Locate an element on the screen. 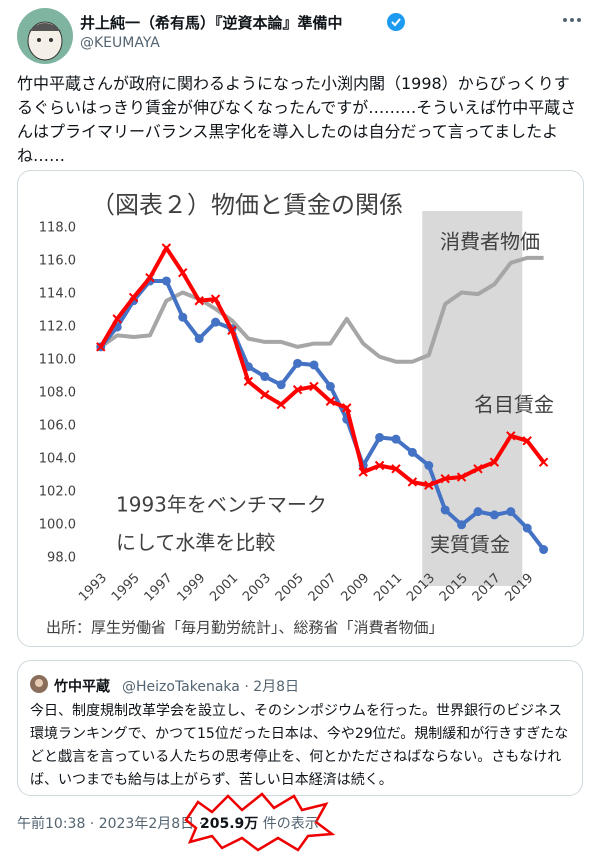 The width and height of the screenshot is (601, 856). quote-tweet is located at coordinates (300, 728).